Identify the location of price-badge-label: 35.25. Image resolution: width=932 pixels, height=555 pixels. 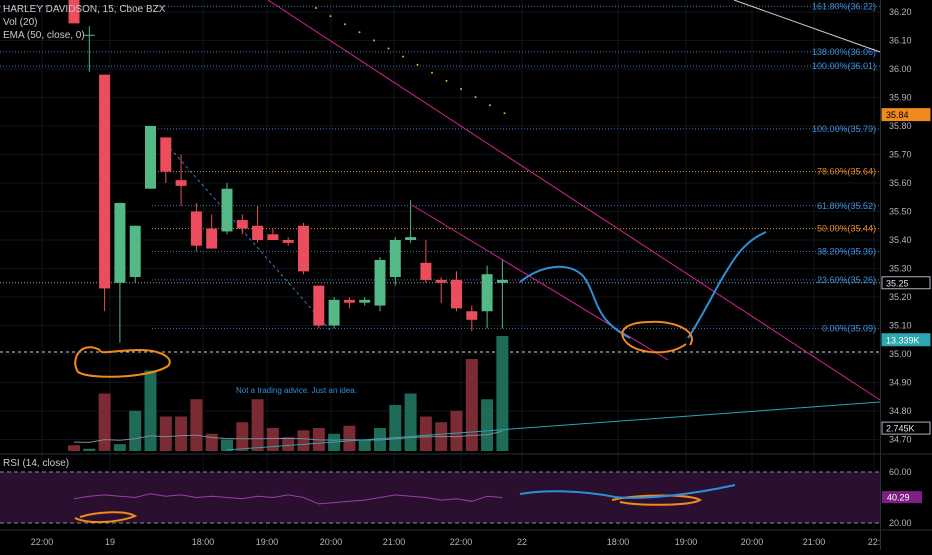
(897, 283).